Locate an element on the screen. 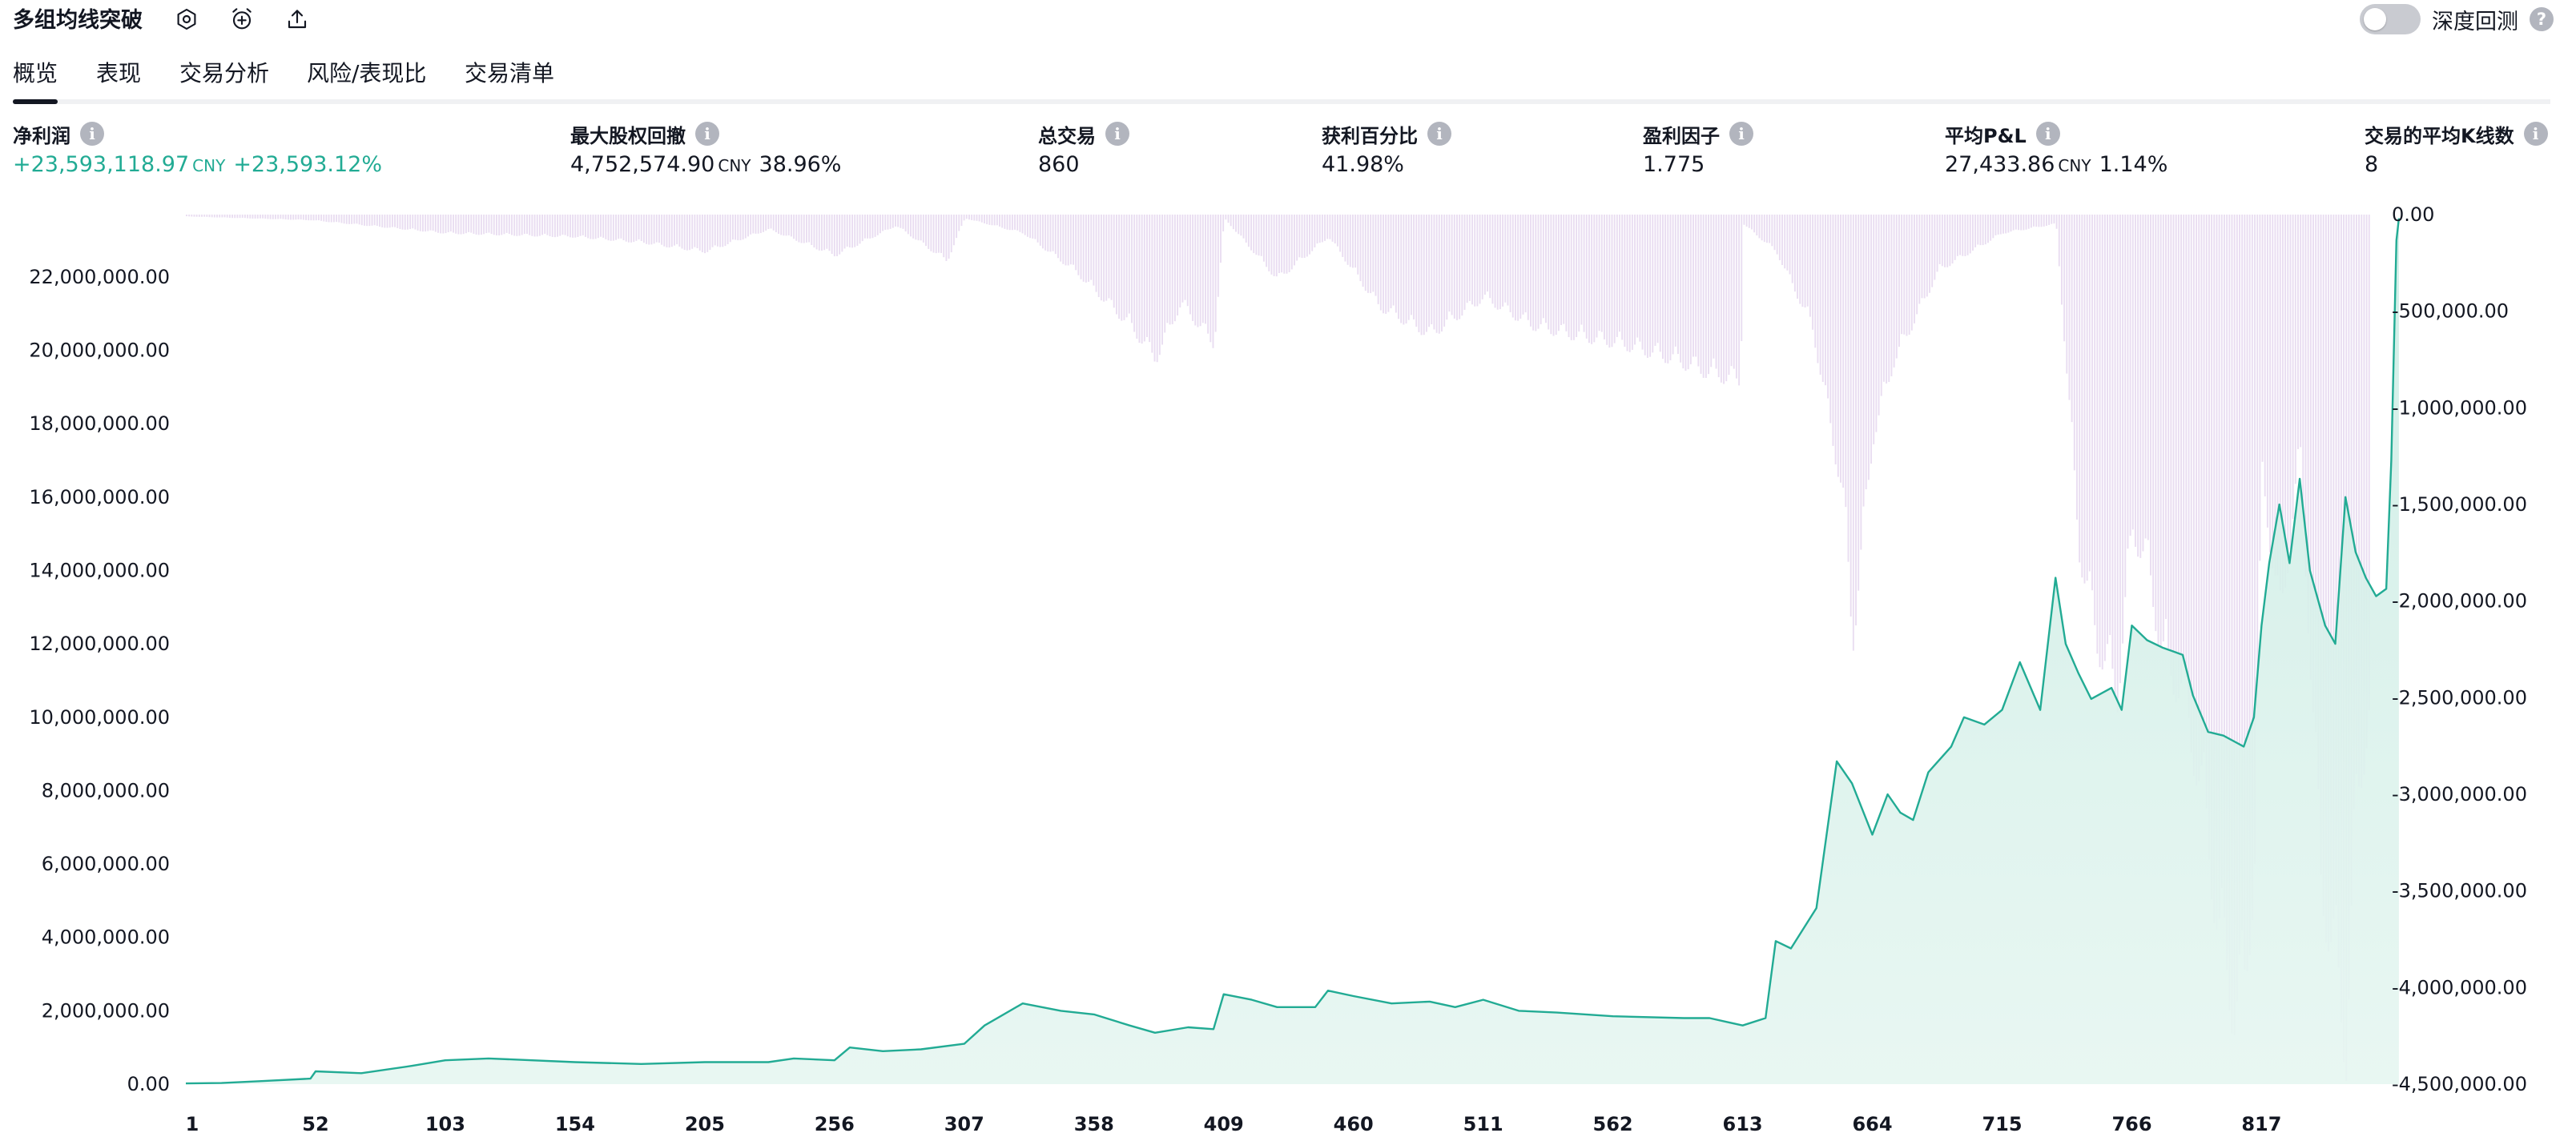  settings-button is located at coordinates (186, 19).